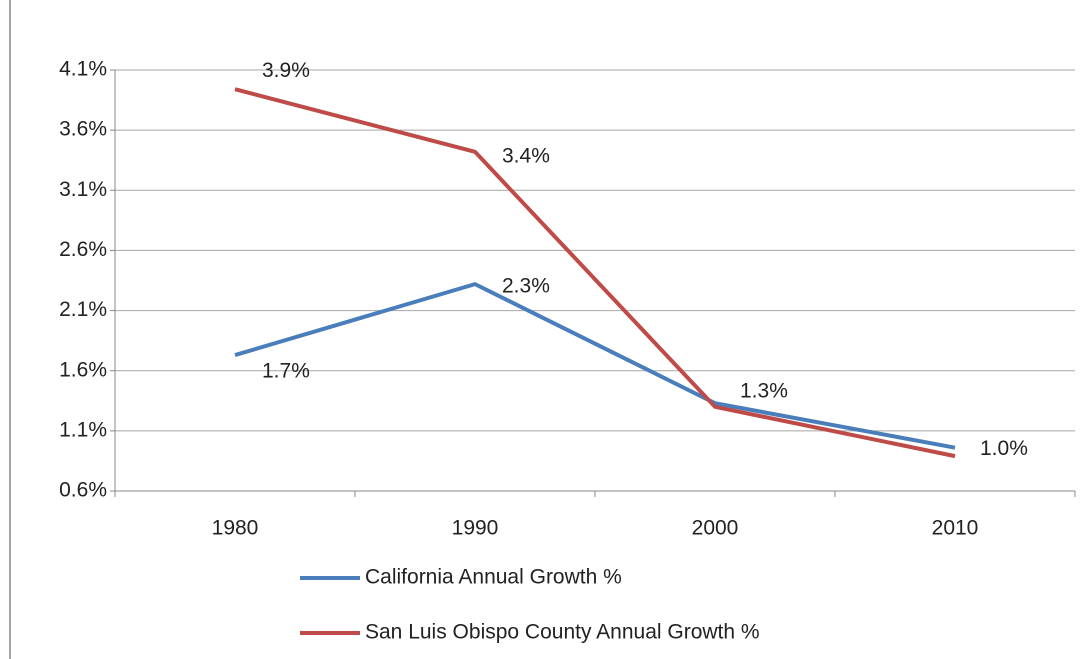 The height and width of the screenshot is (659, 1089). I want to click on x-tick-label: 2000, so click(715, 528).